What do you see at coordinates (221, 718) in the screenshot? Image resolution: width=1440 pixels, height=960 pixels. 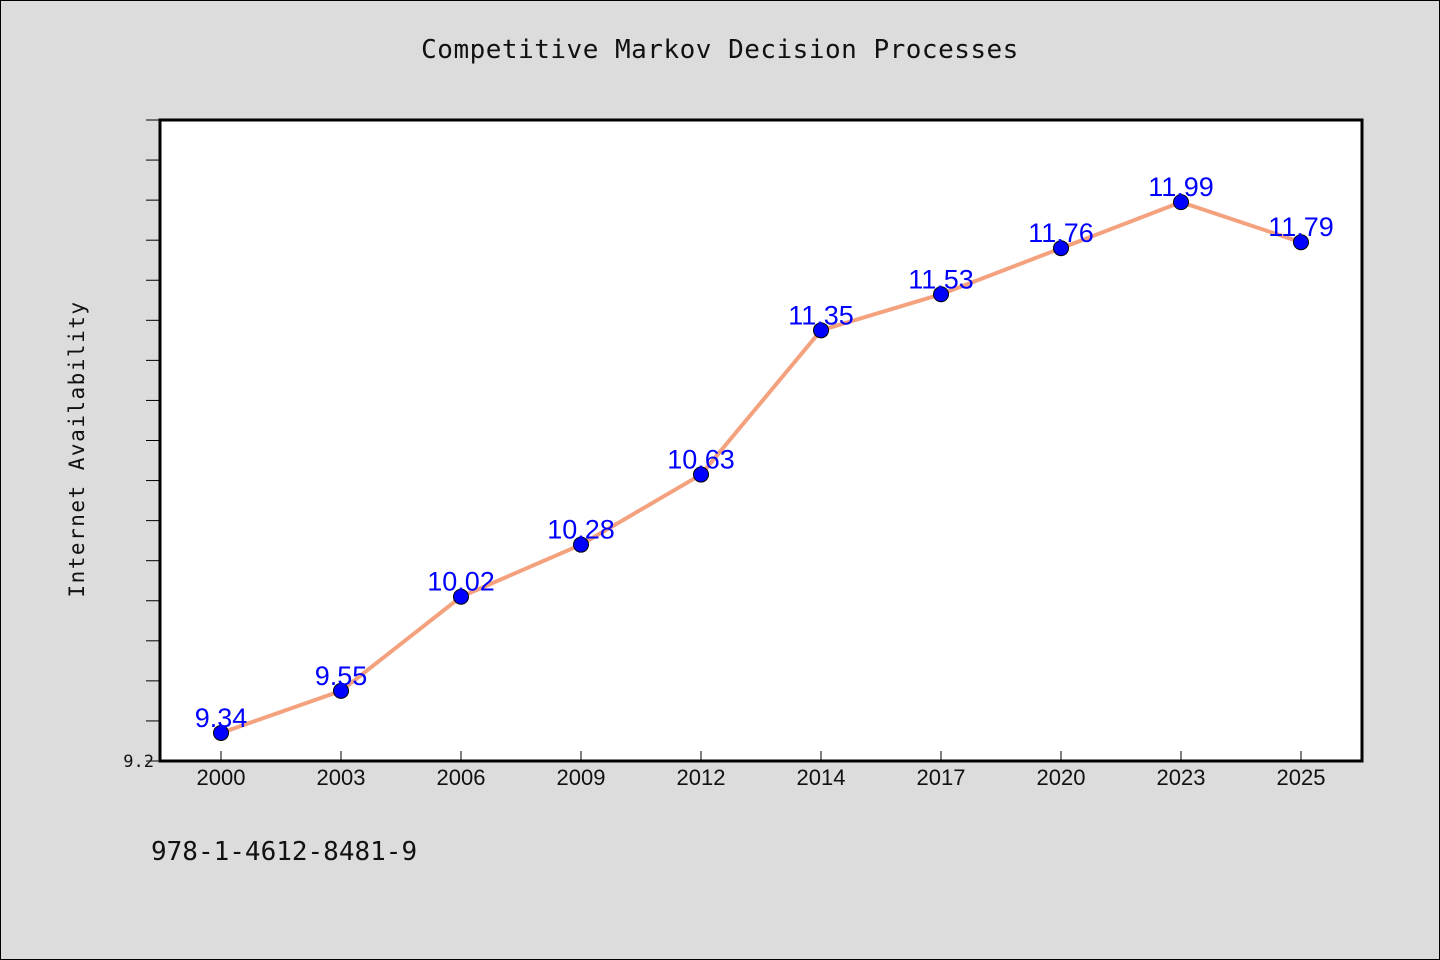 I see `data-label: 9.34` at bounding box center [221, 718].